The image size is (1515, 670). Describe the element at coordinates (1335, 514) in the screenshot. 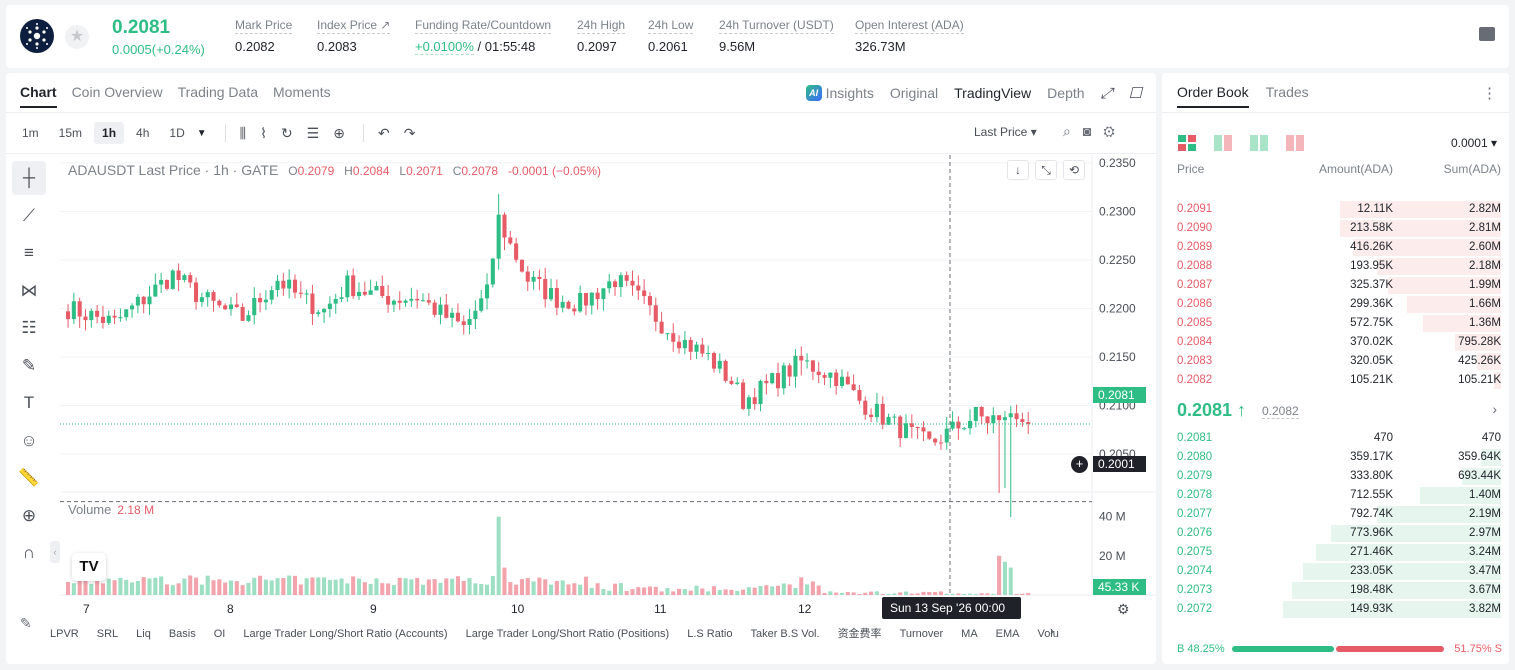

I see `order-row: 0.2077 792.74K 2.19M` at that location.